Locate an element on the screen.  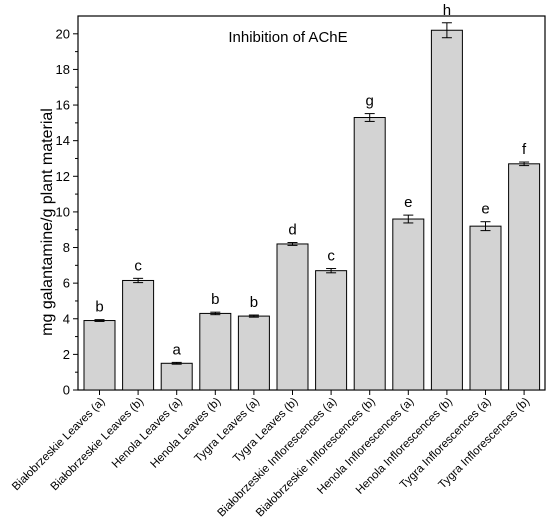
significance-label: a is located at coordinates (177, 349).